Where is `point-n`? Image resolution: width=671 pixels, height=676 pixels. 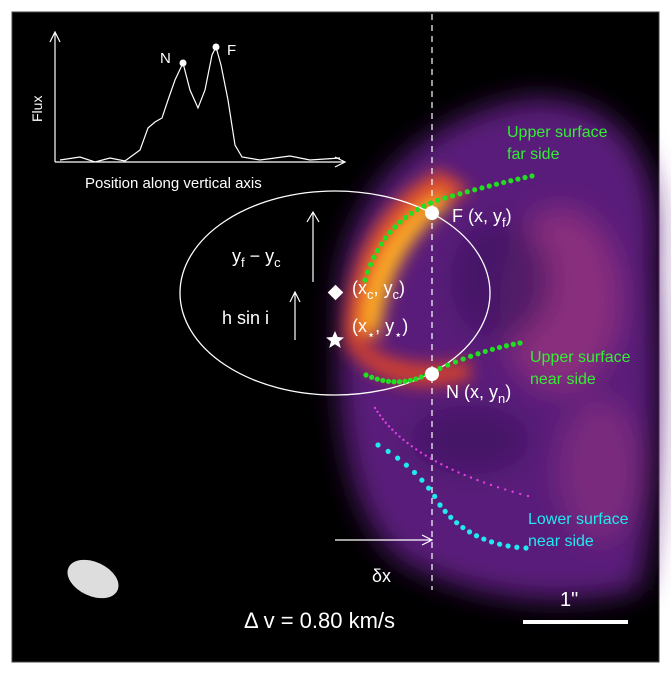
point-n is located at coordinates (432, 374).